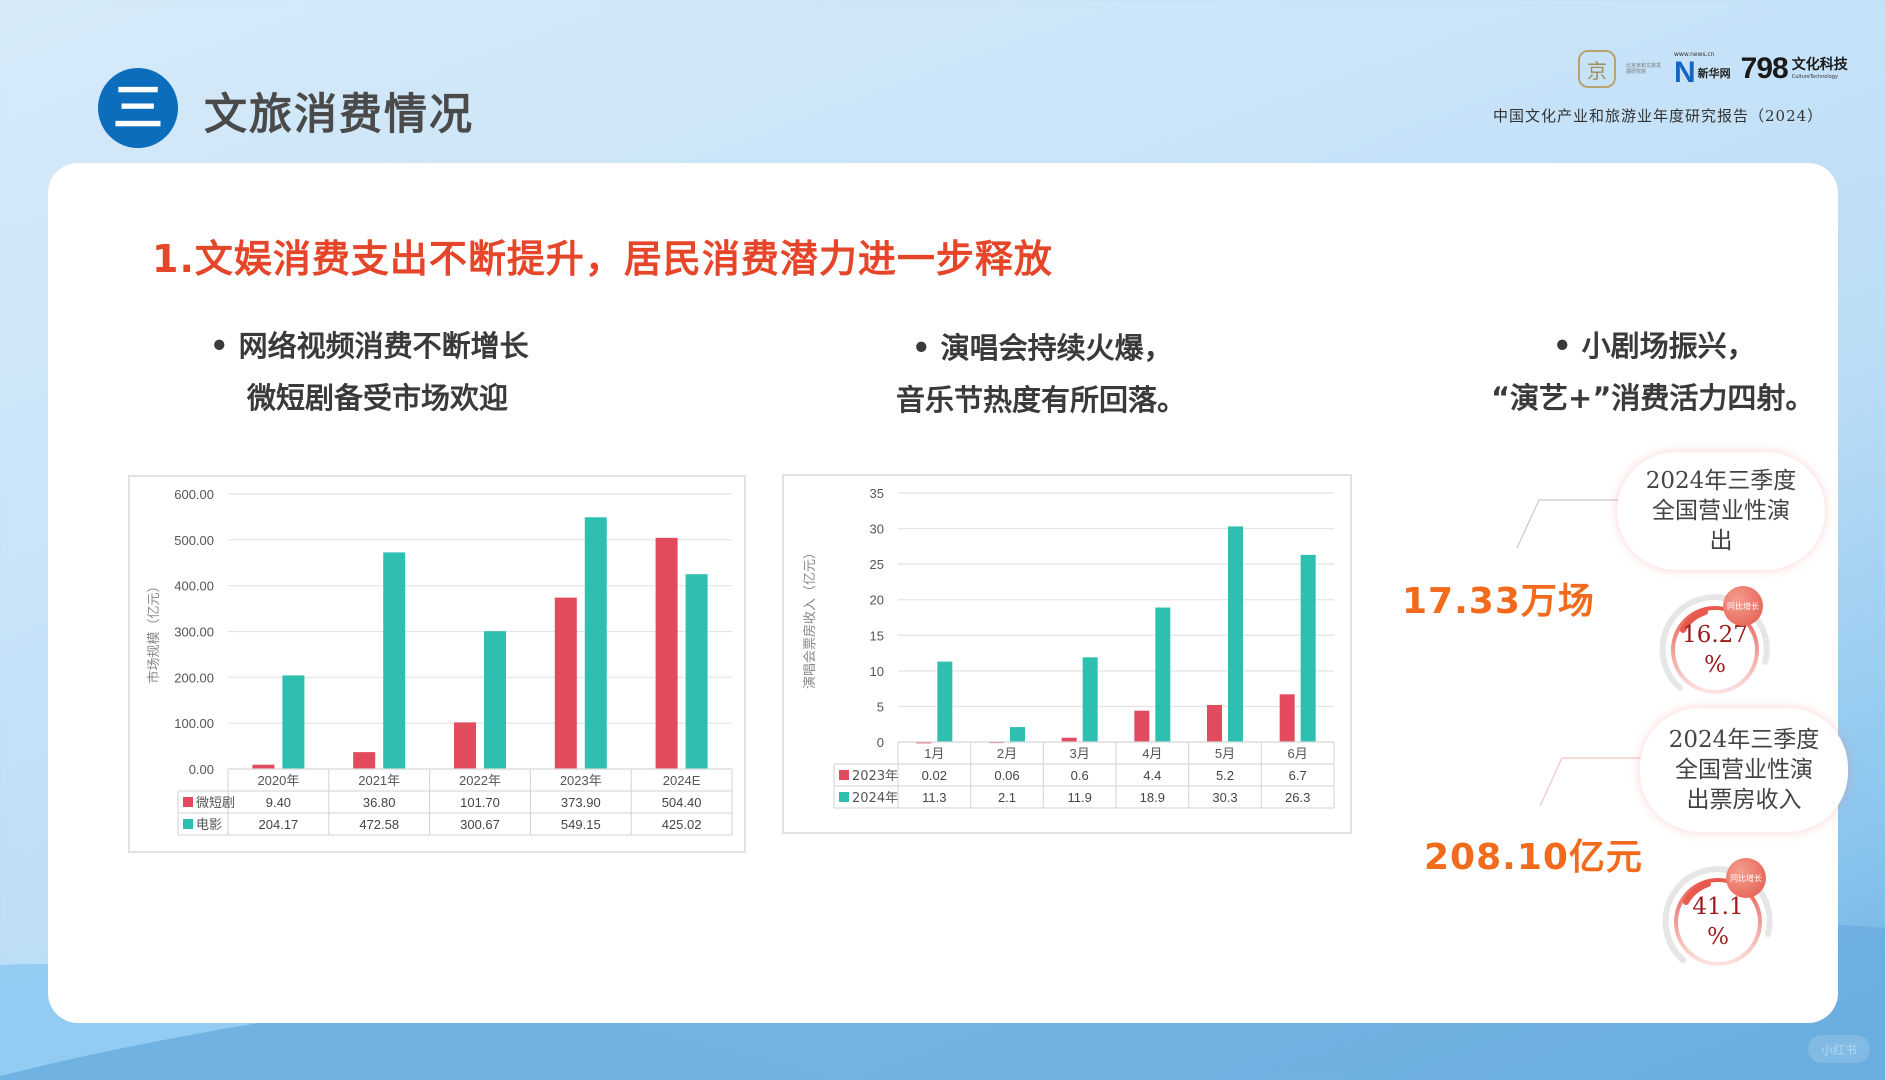 The width and height of the screenshot is (1885, 1080). What do you see at coordinates (1533, 857) in the screenshot?
I see `stat-value-box-office: 208.10亿元` at bounding box center [1533, 857].